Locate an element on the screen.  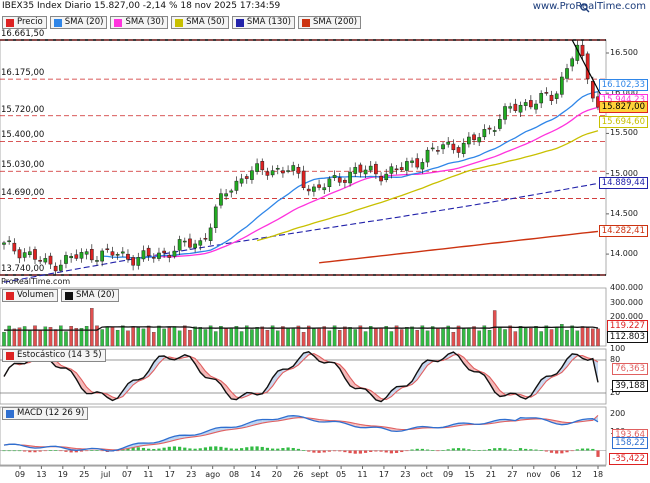
x-axis-label: 20 is located at coordinates (276, 474).